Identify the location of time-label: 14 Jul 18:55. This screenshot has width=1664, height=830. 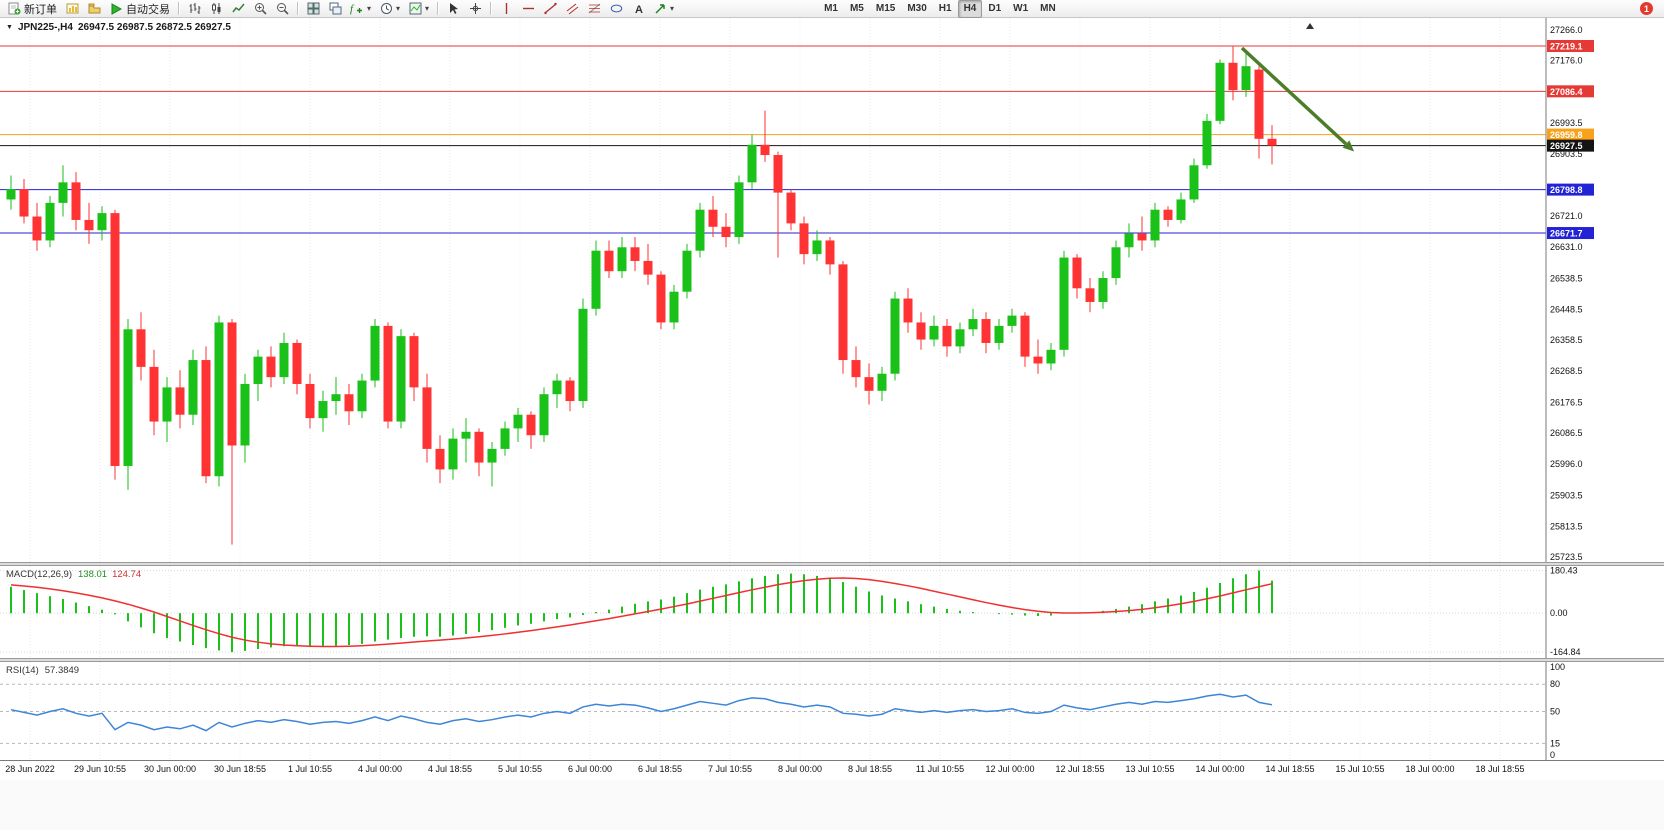
(1290, 769).